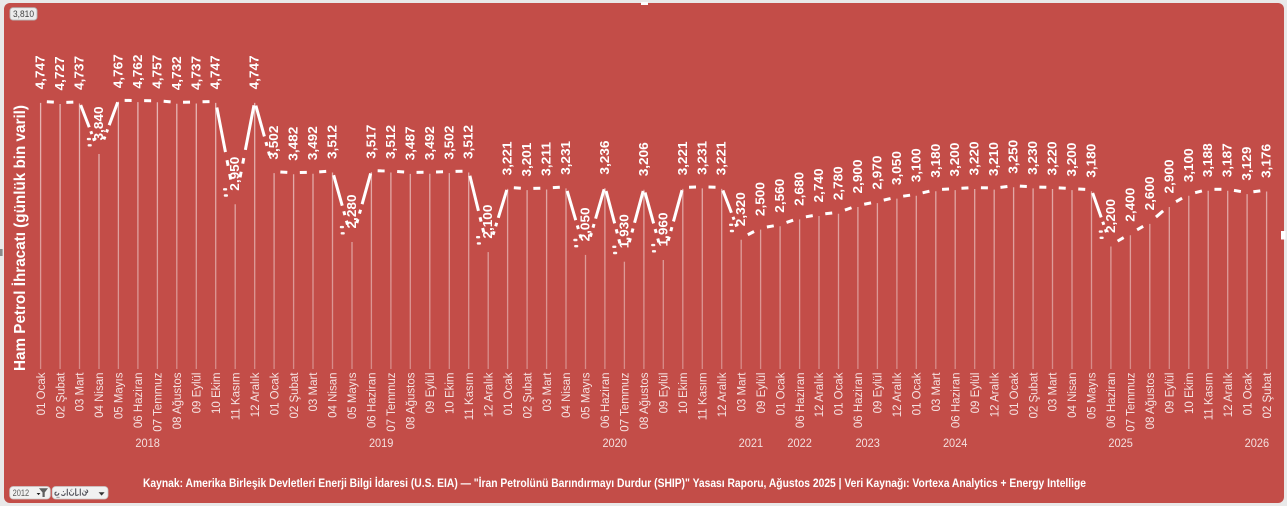  What do you see at coordinates (21, 493) in the screenshot?
I see `svg-text: 2012` at bounding box center [21, 493].